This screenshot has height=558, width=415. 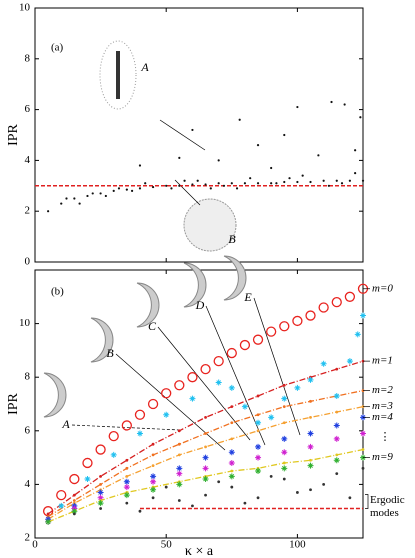 I want to click on panel-label: (b), so click(x=57, y=292).